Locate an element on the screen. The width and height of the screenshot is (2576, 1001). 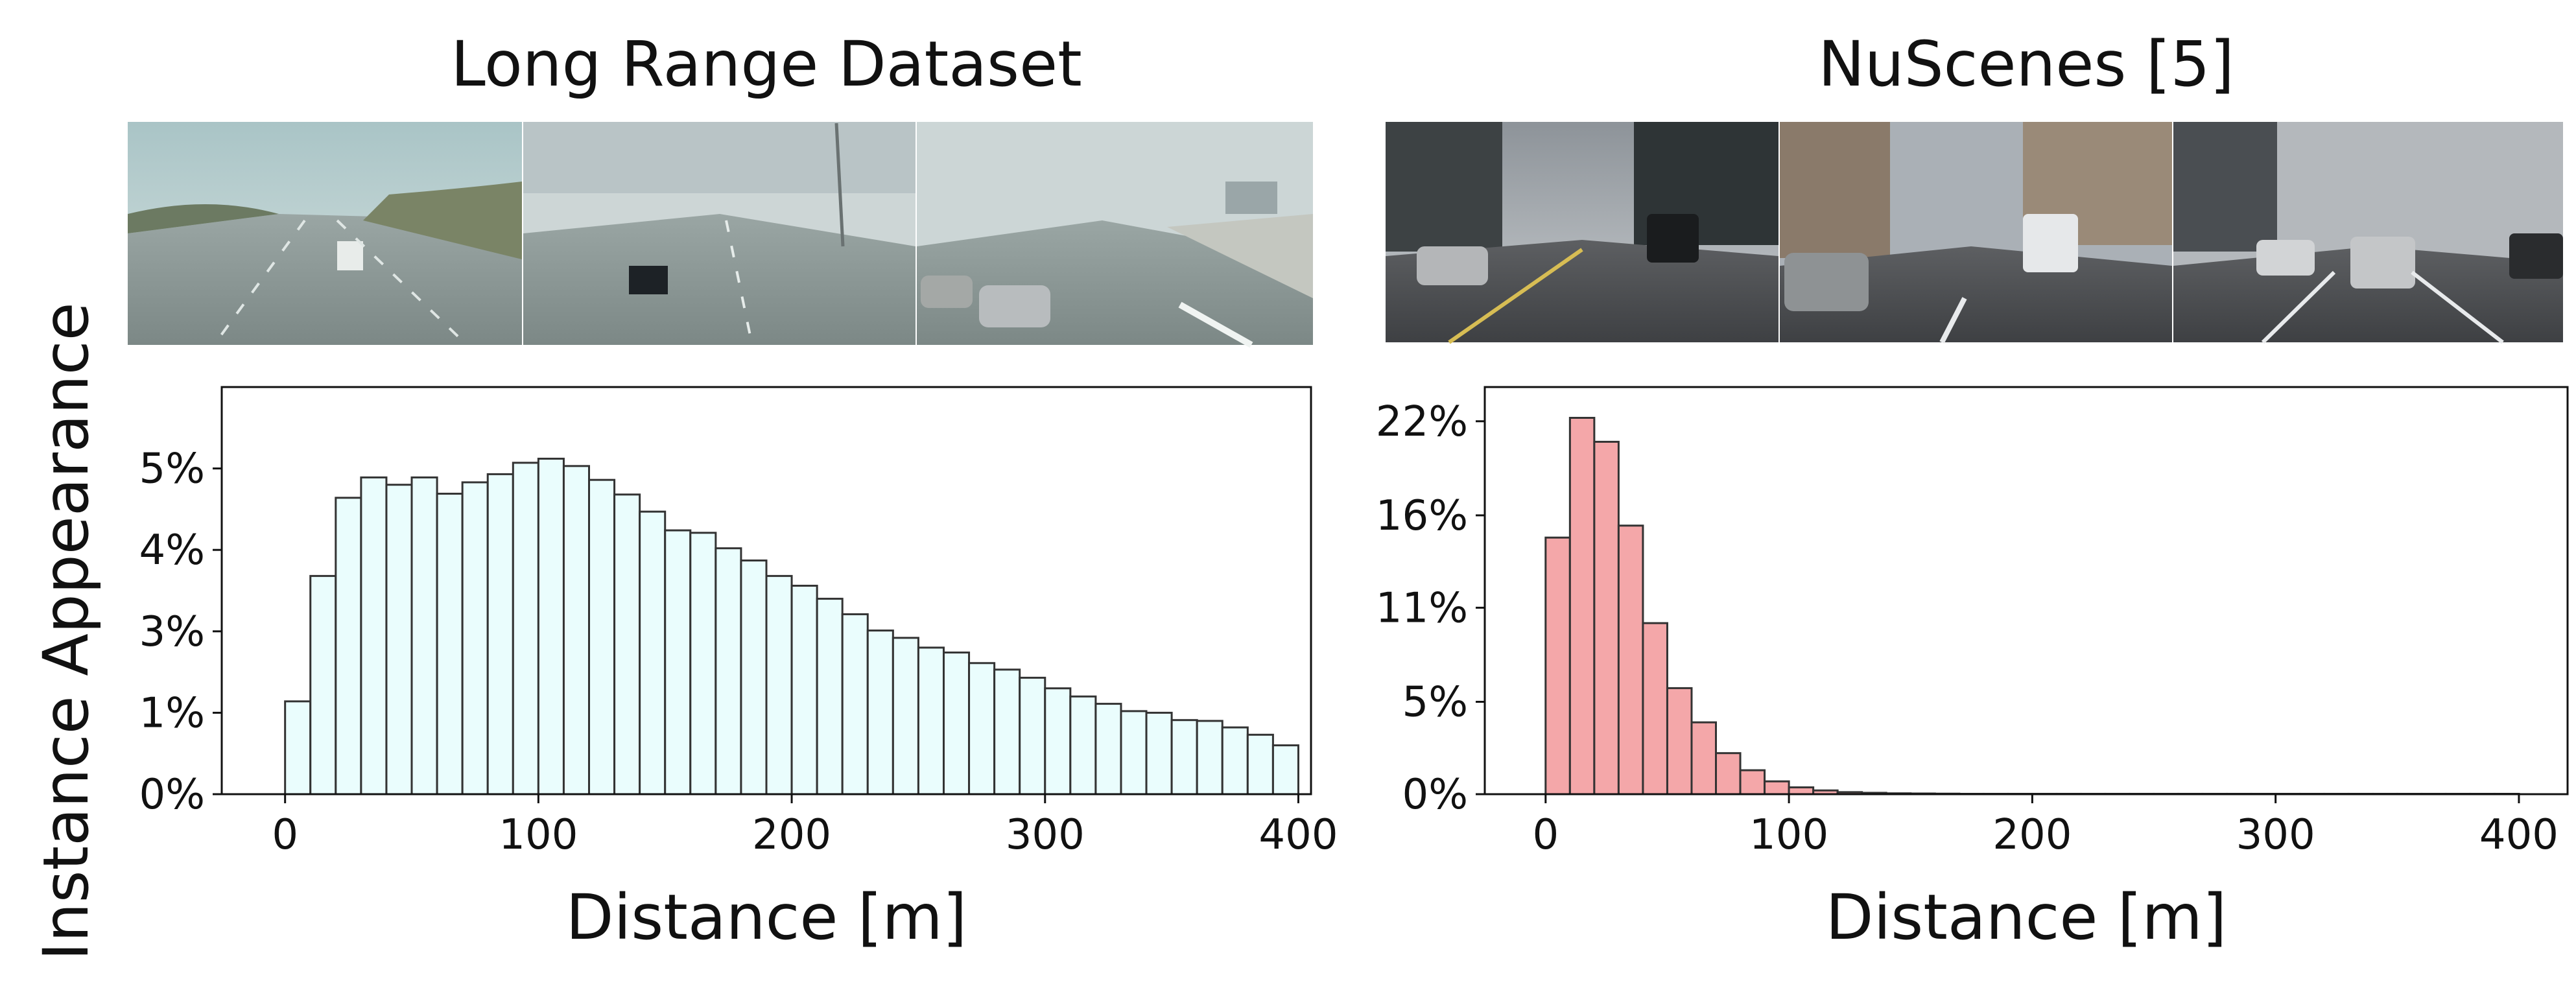
panel-title-long-range: Long Range Dataset is located at coordinates (766, 64).